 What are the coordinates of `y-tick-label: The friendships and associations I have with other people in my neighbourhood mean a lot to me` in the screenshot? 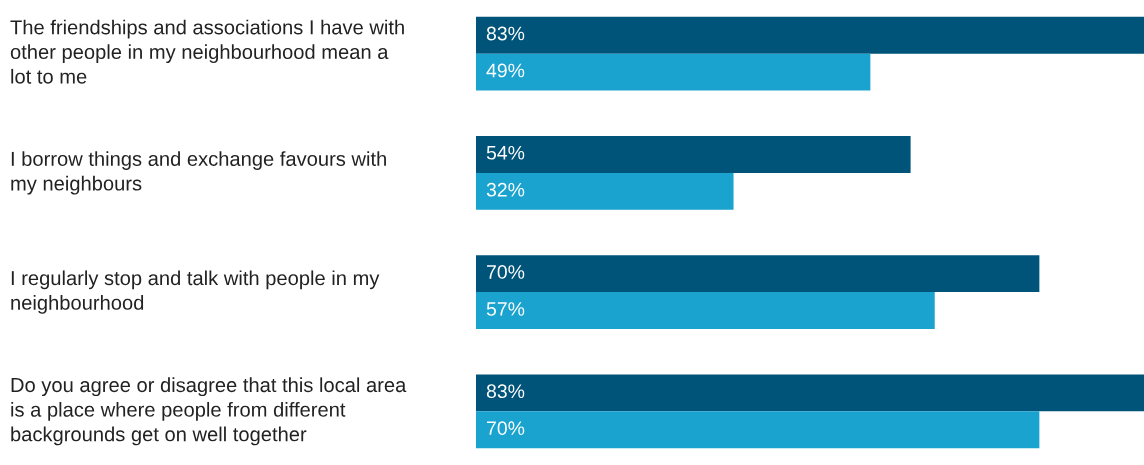 It's located at (207, 51).